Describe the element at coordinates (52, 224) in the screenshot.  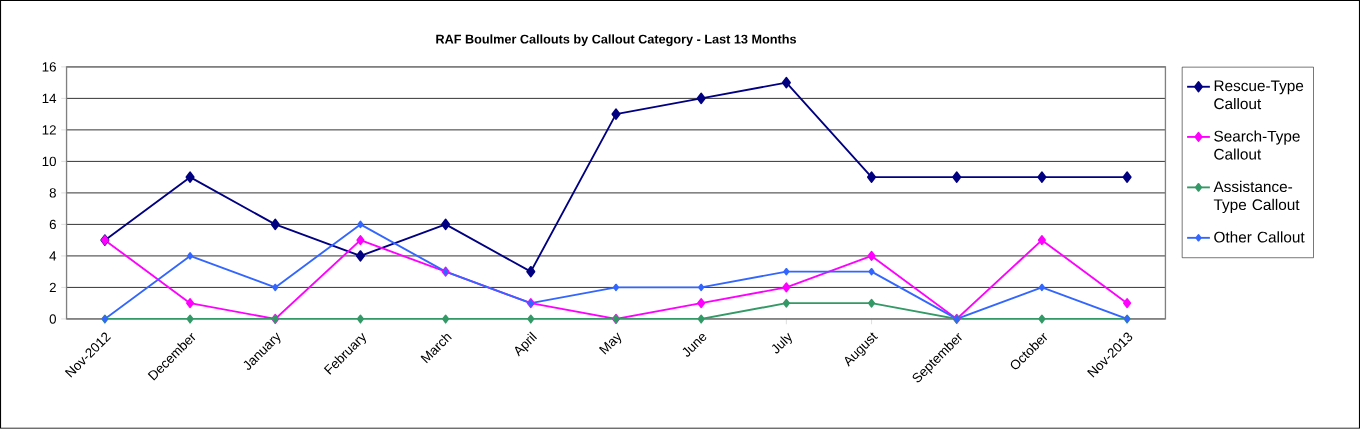
I see `y-tick-label: 6` at that location.